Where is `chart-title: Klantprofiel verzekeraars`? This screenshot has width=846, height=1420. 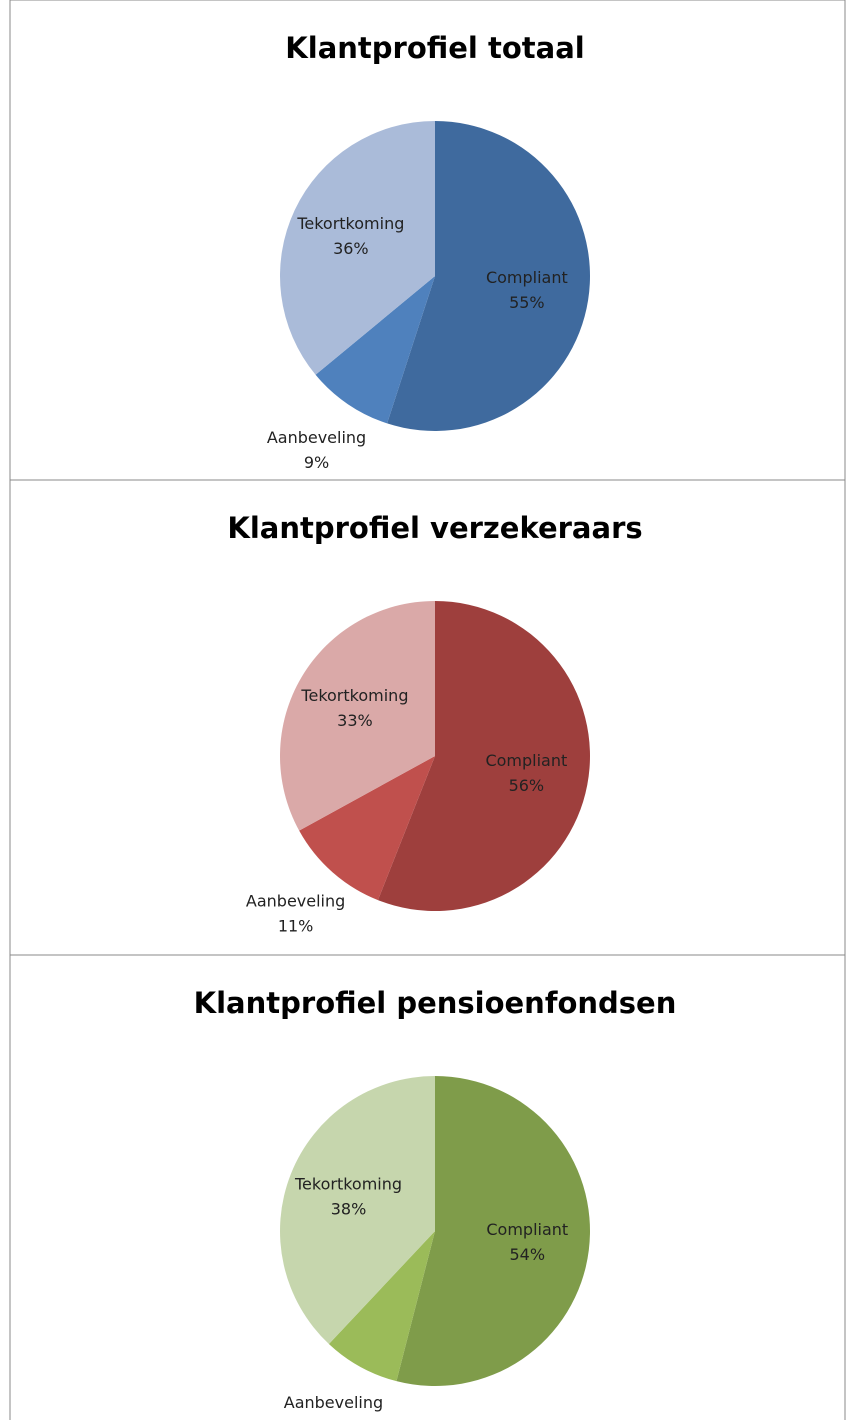
chart-title: Klantprofiel verzekeraars is located at coordinates (434, 528).